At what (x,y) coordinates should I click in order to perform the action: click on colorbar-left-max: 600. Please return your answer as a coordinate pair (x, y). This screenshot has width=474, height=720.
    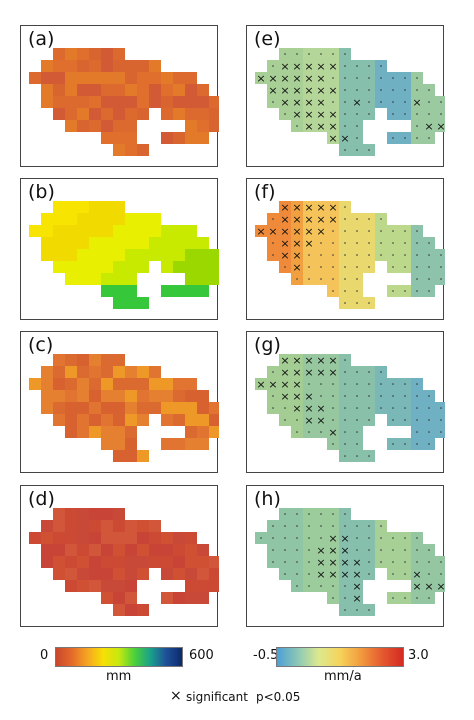
    Looking at the image, I should click on (201, 655).